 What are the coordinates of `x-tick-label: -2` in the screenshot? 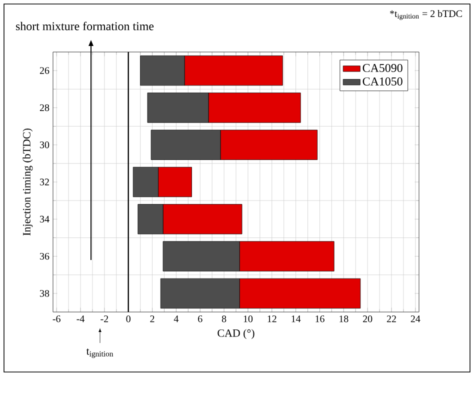 It's located at (104, 319).